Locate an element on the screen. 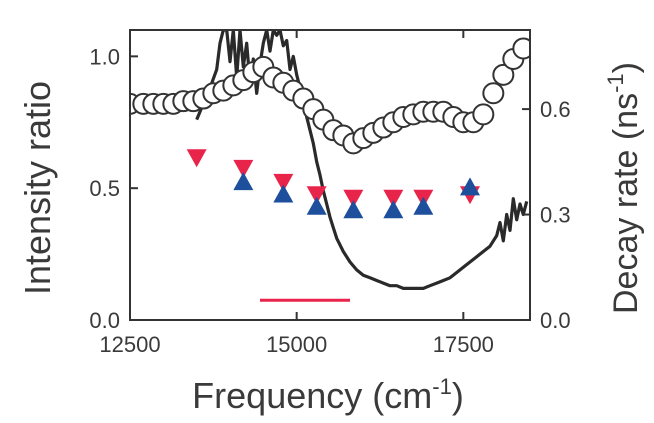  y-right-tick-label: 0.6 is located at coordinates (555, 109).